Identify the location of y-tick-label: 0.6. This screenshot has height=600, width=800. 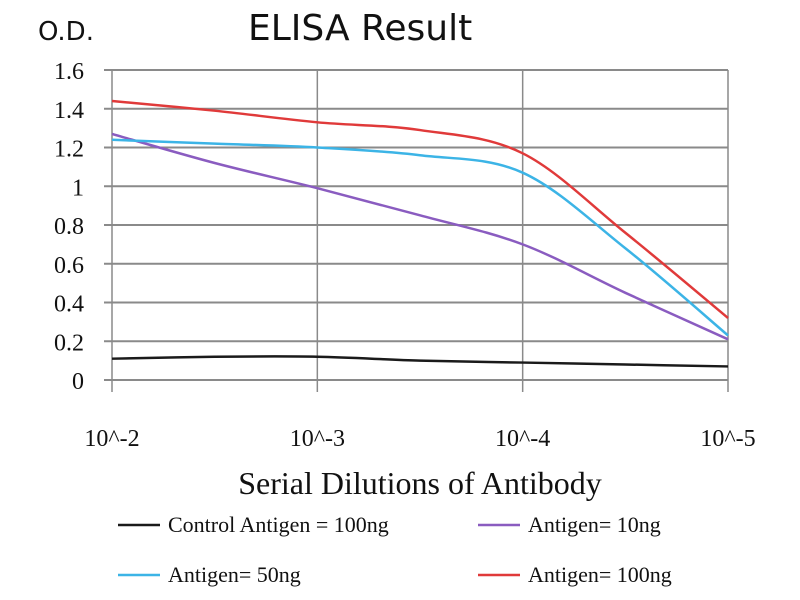
(69, 266).